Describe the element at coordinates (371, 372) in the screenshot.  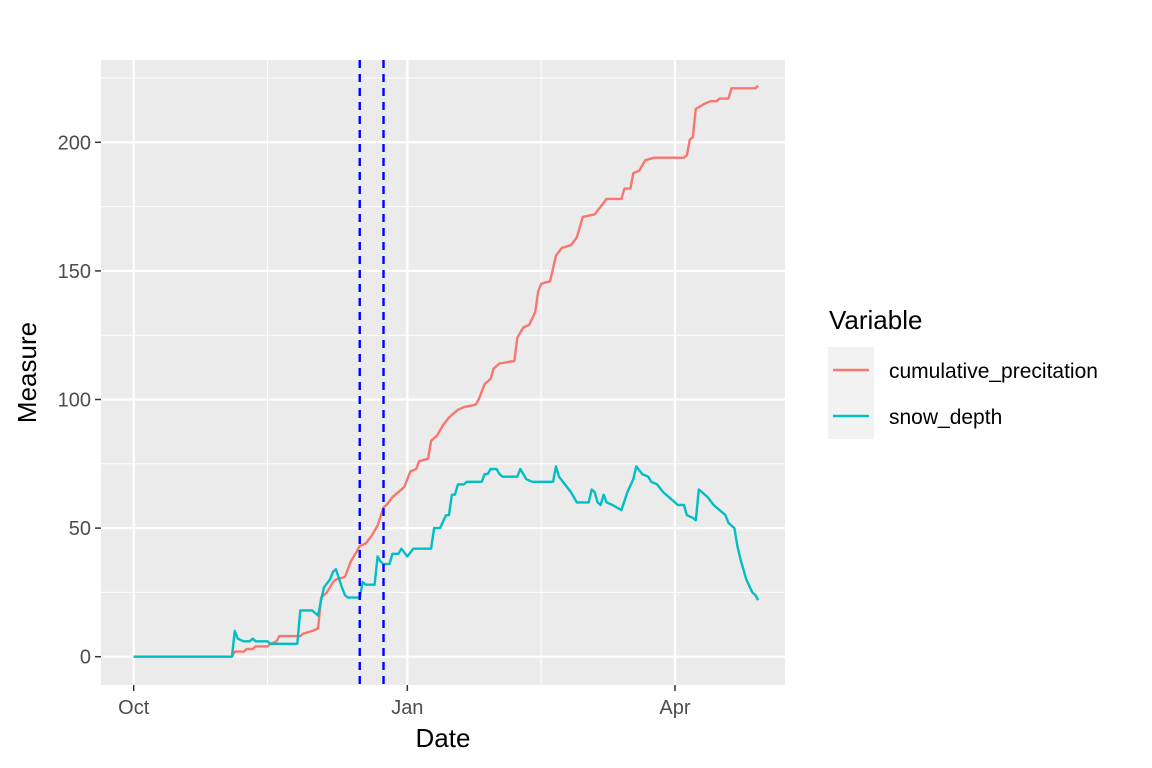
I see `reference-lines` at that location.